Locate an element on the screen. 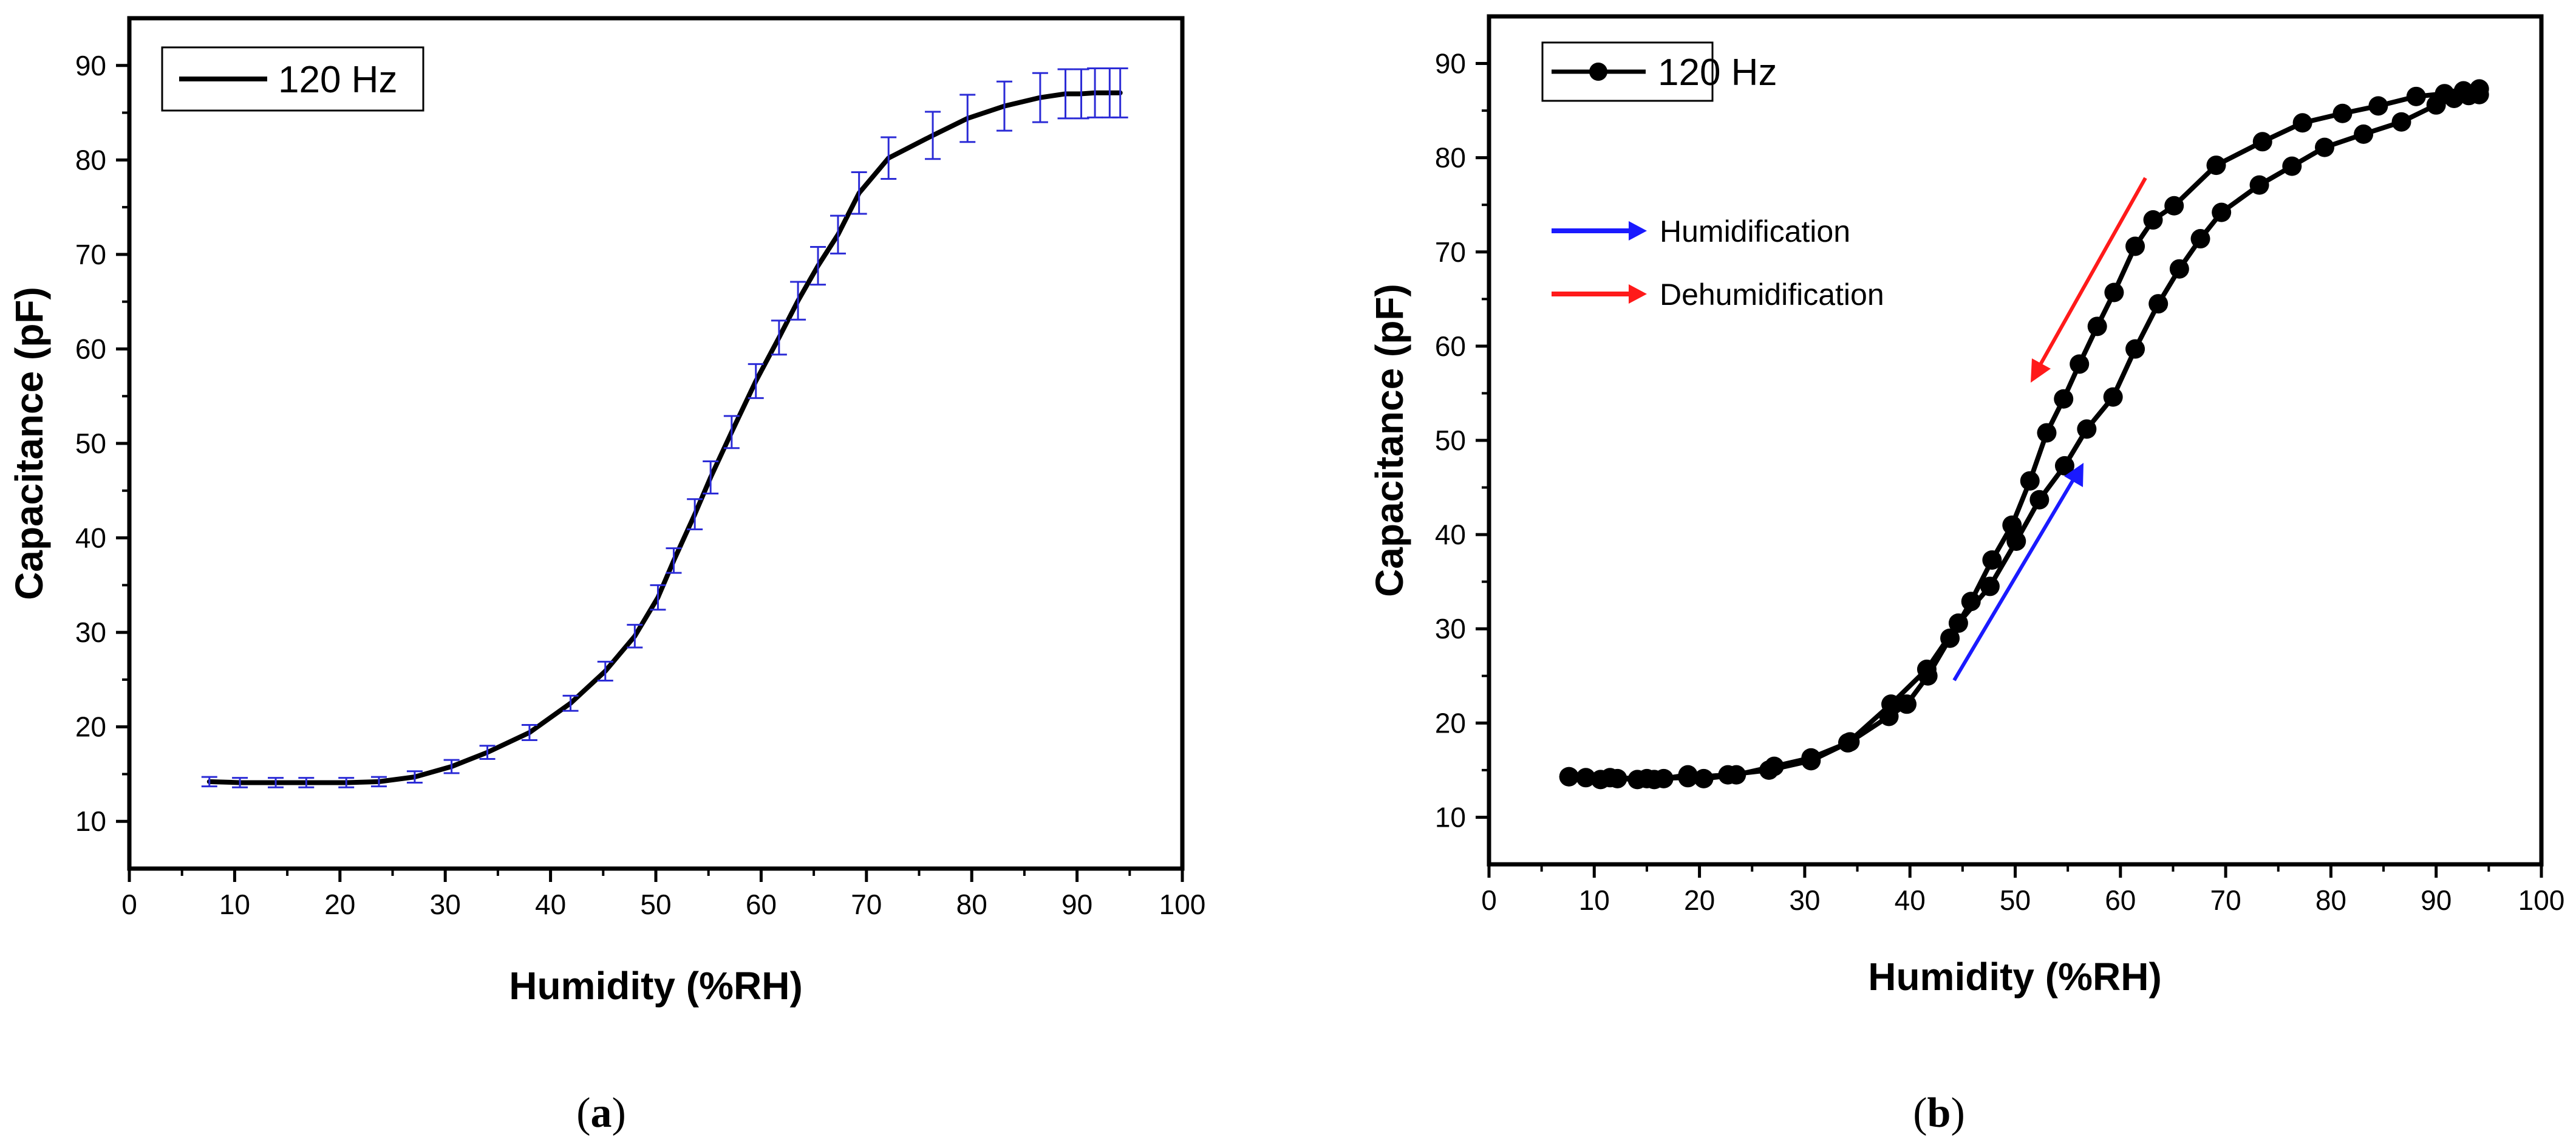  x-tick-label-a: 70 is located at coordinates (867, 904).